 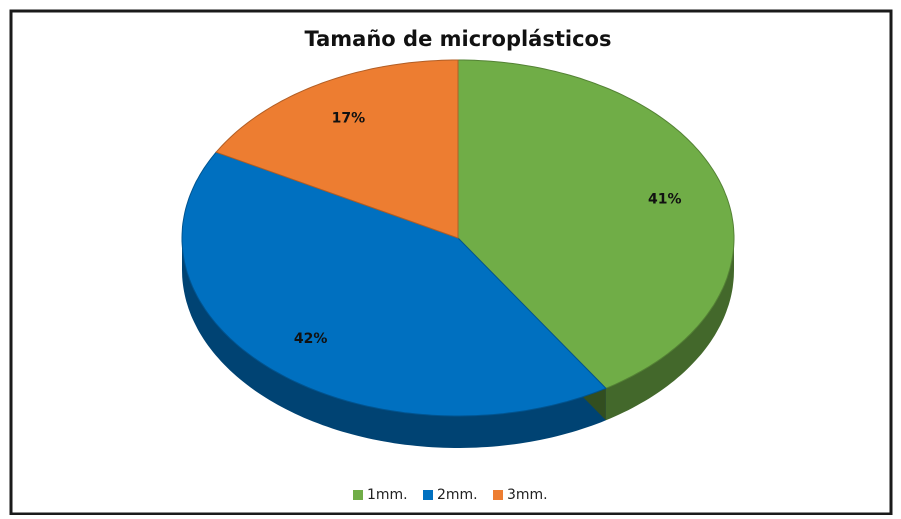 I want to click on data-label: 17%, so click(x=349, y=118).